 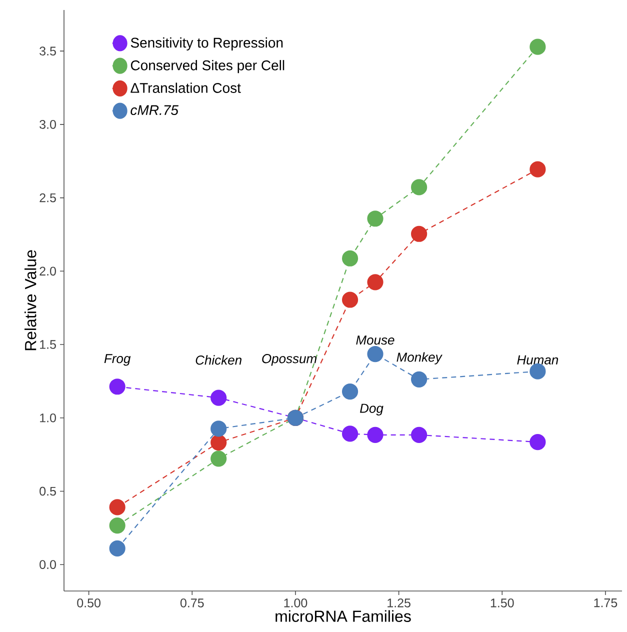 What do you see at coordinates (48, 271) in the screenshot?
I see `y-tick-label: 2.0` at bounding box center [48, 271].